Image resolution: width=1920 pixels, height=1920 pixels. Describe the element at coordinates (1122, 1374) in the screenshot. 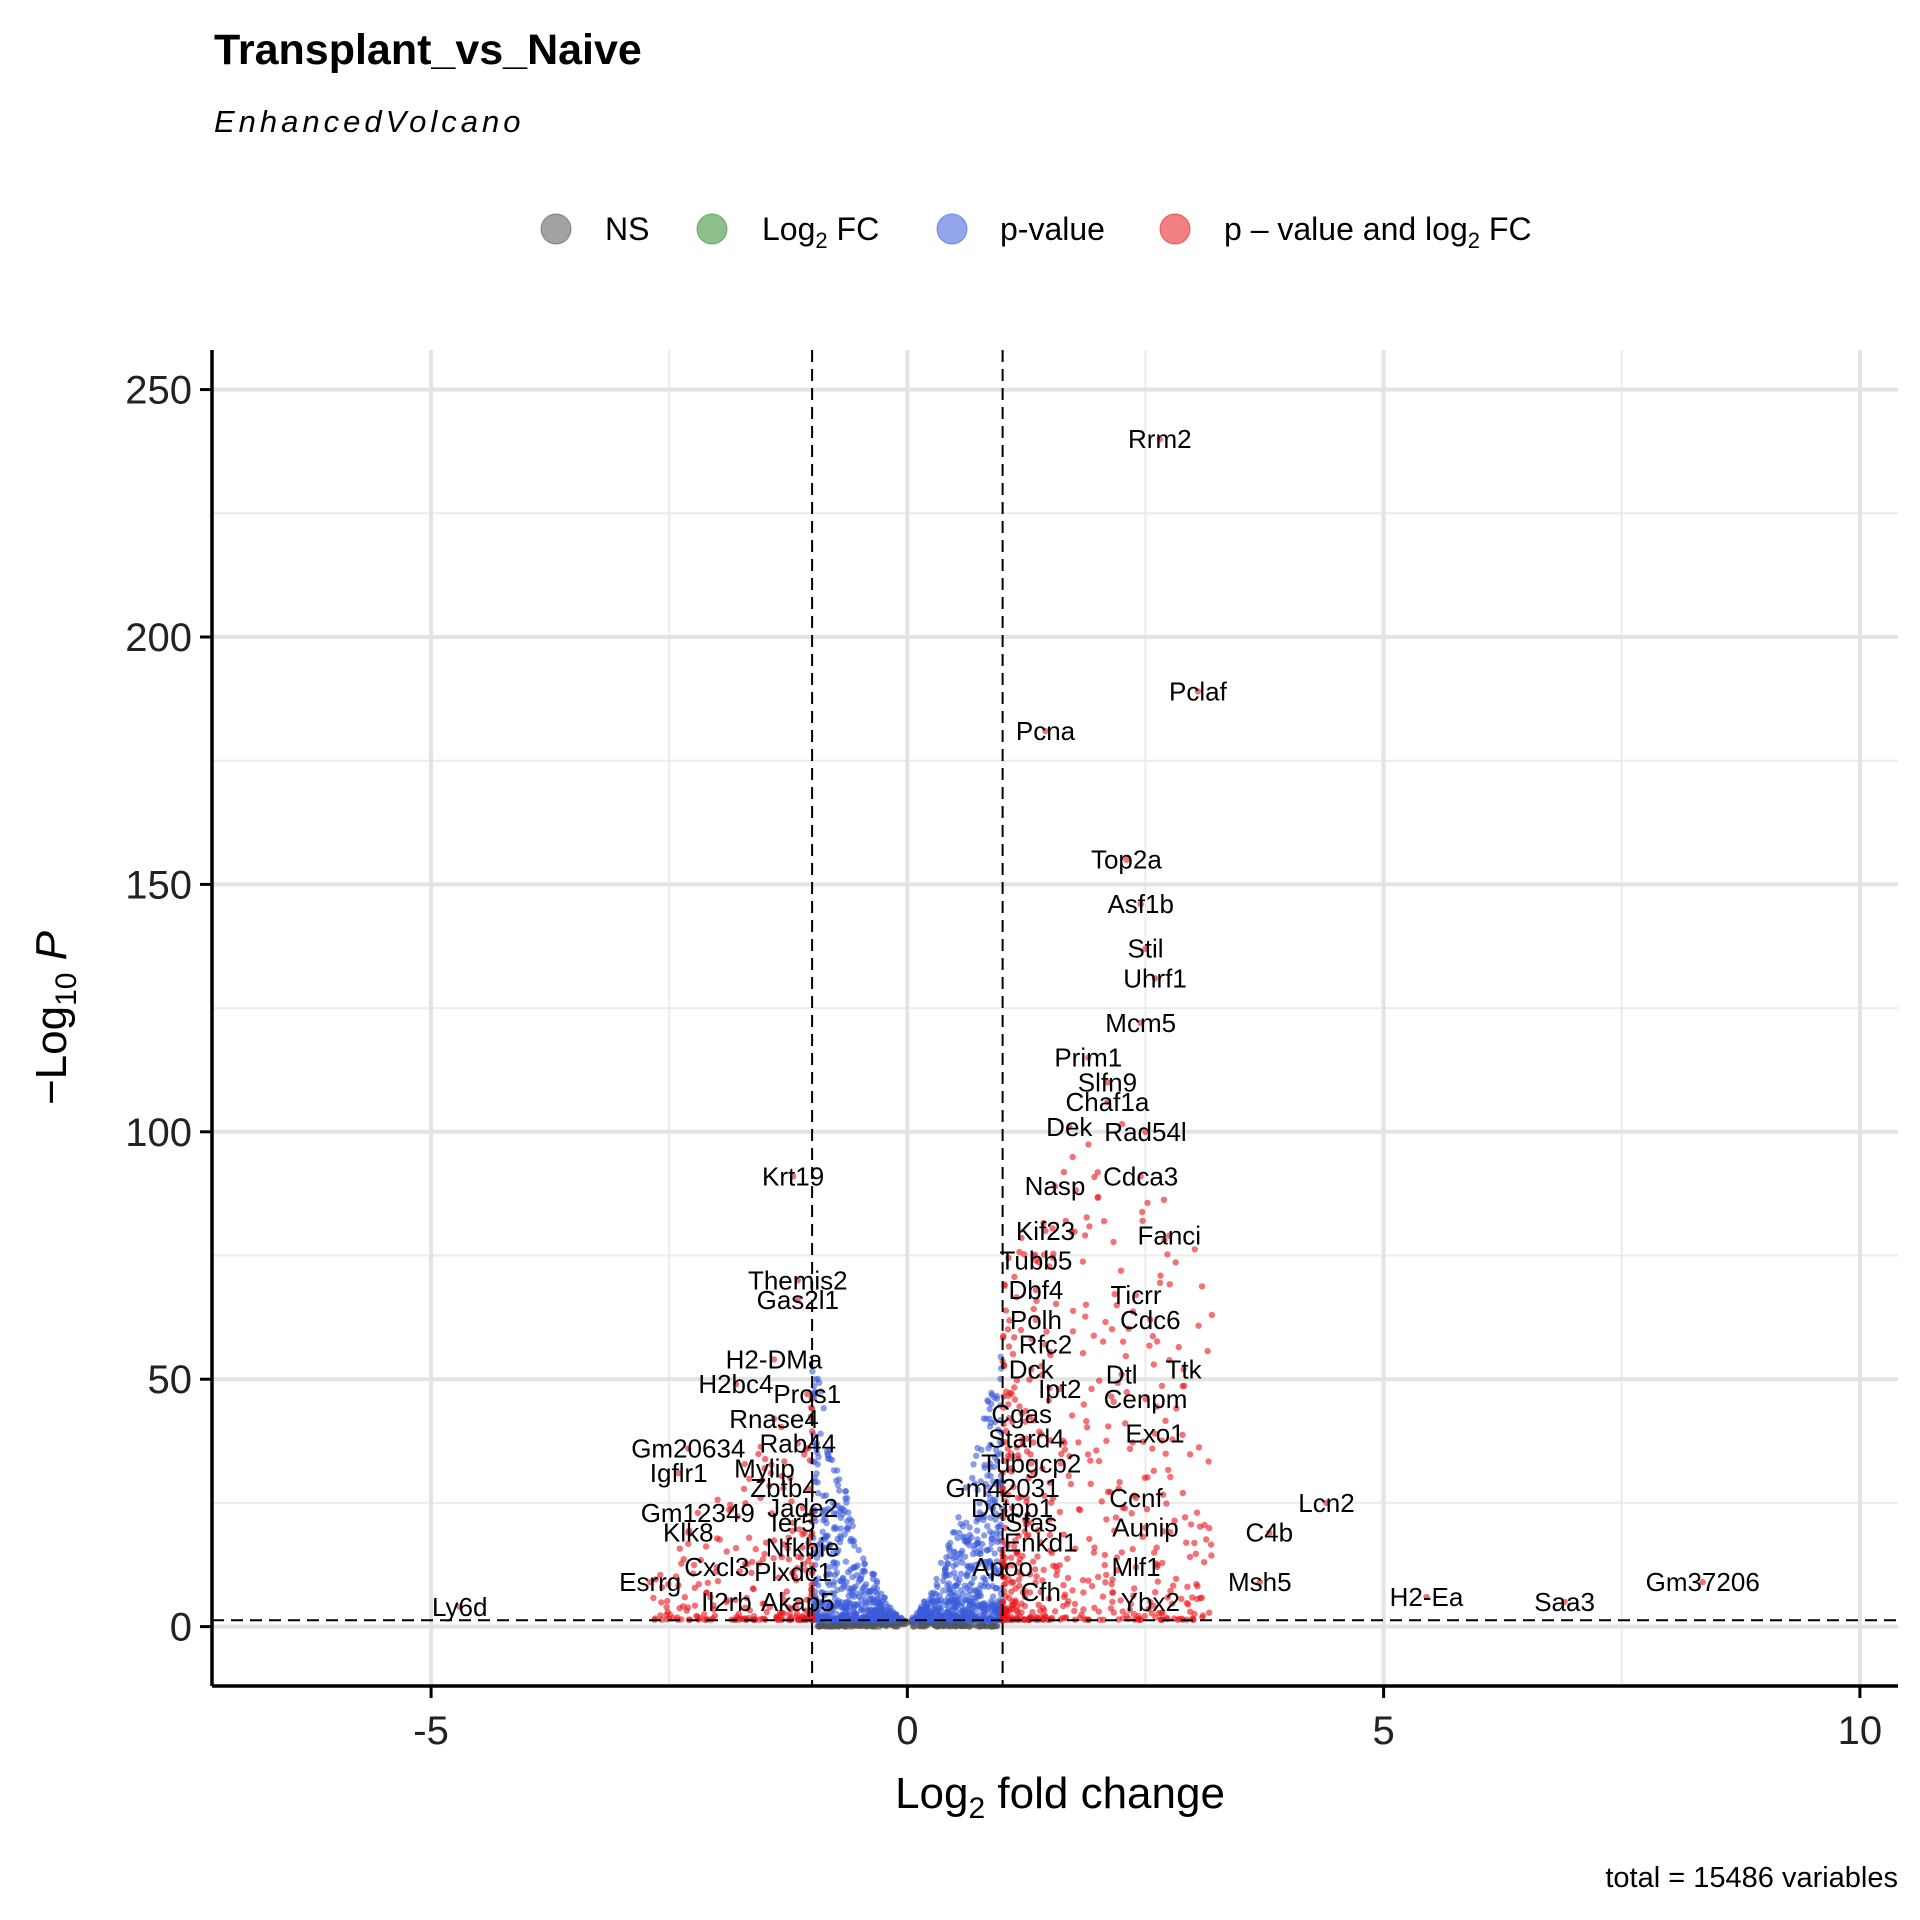

I see `gene-label-Dtl: Dtl` at that location.